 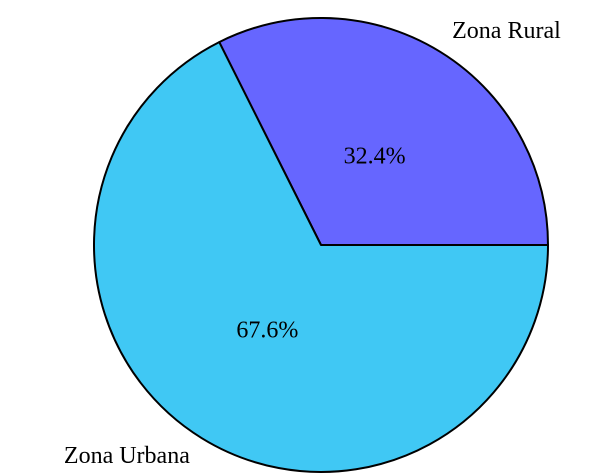 I want to click on slice-label: Zona Rural, so click(x=506, y=31).